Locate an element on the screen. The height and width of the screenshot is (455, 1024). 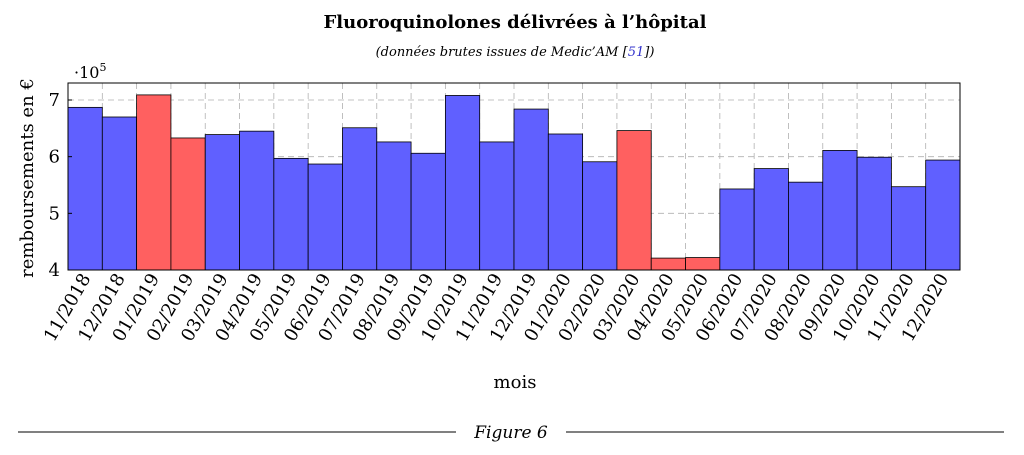
bar-12-2018 is located at coordinates (119, 193).